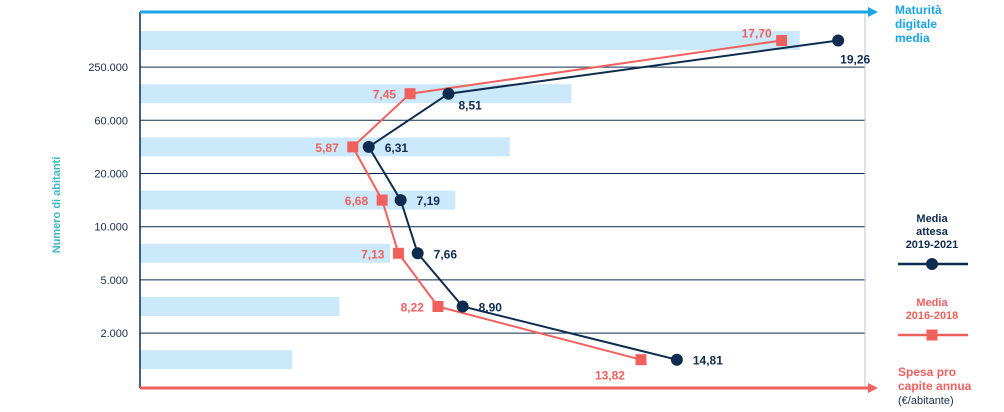 This screenshot has height=412, width=1004. What do you see at coordinates (708, 361) in the screenshot?
I see `data-label-expected-6: 14,81` at bounding box center [708, 361].